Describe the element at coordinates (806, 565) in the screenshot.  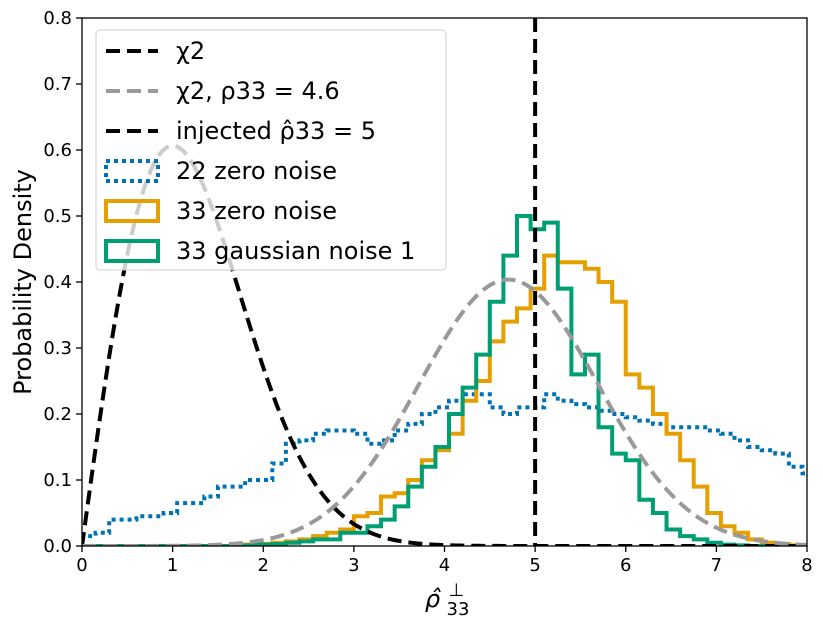
I see `x-tick-label: 8` at that location.